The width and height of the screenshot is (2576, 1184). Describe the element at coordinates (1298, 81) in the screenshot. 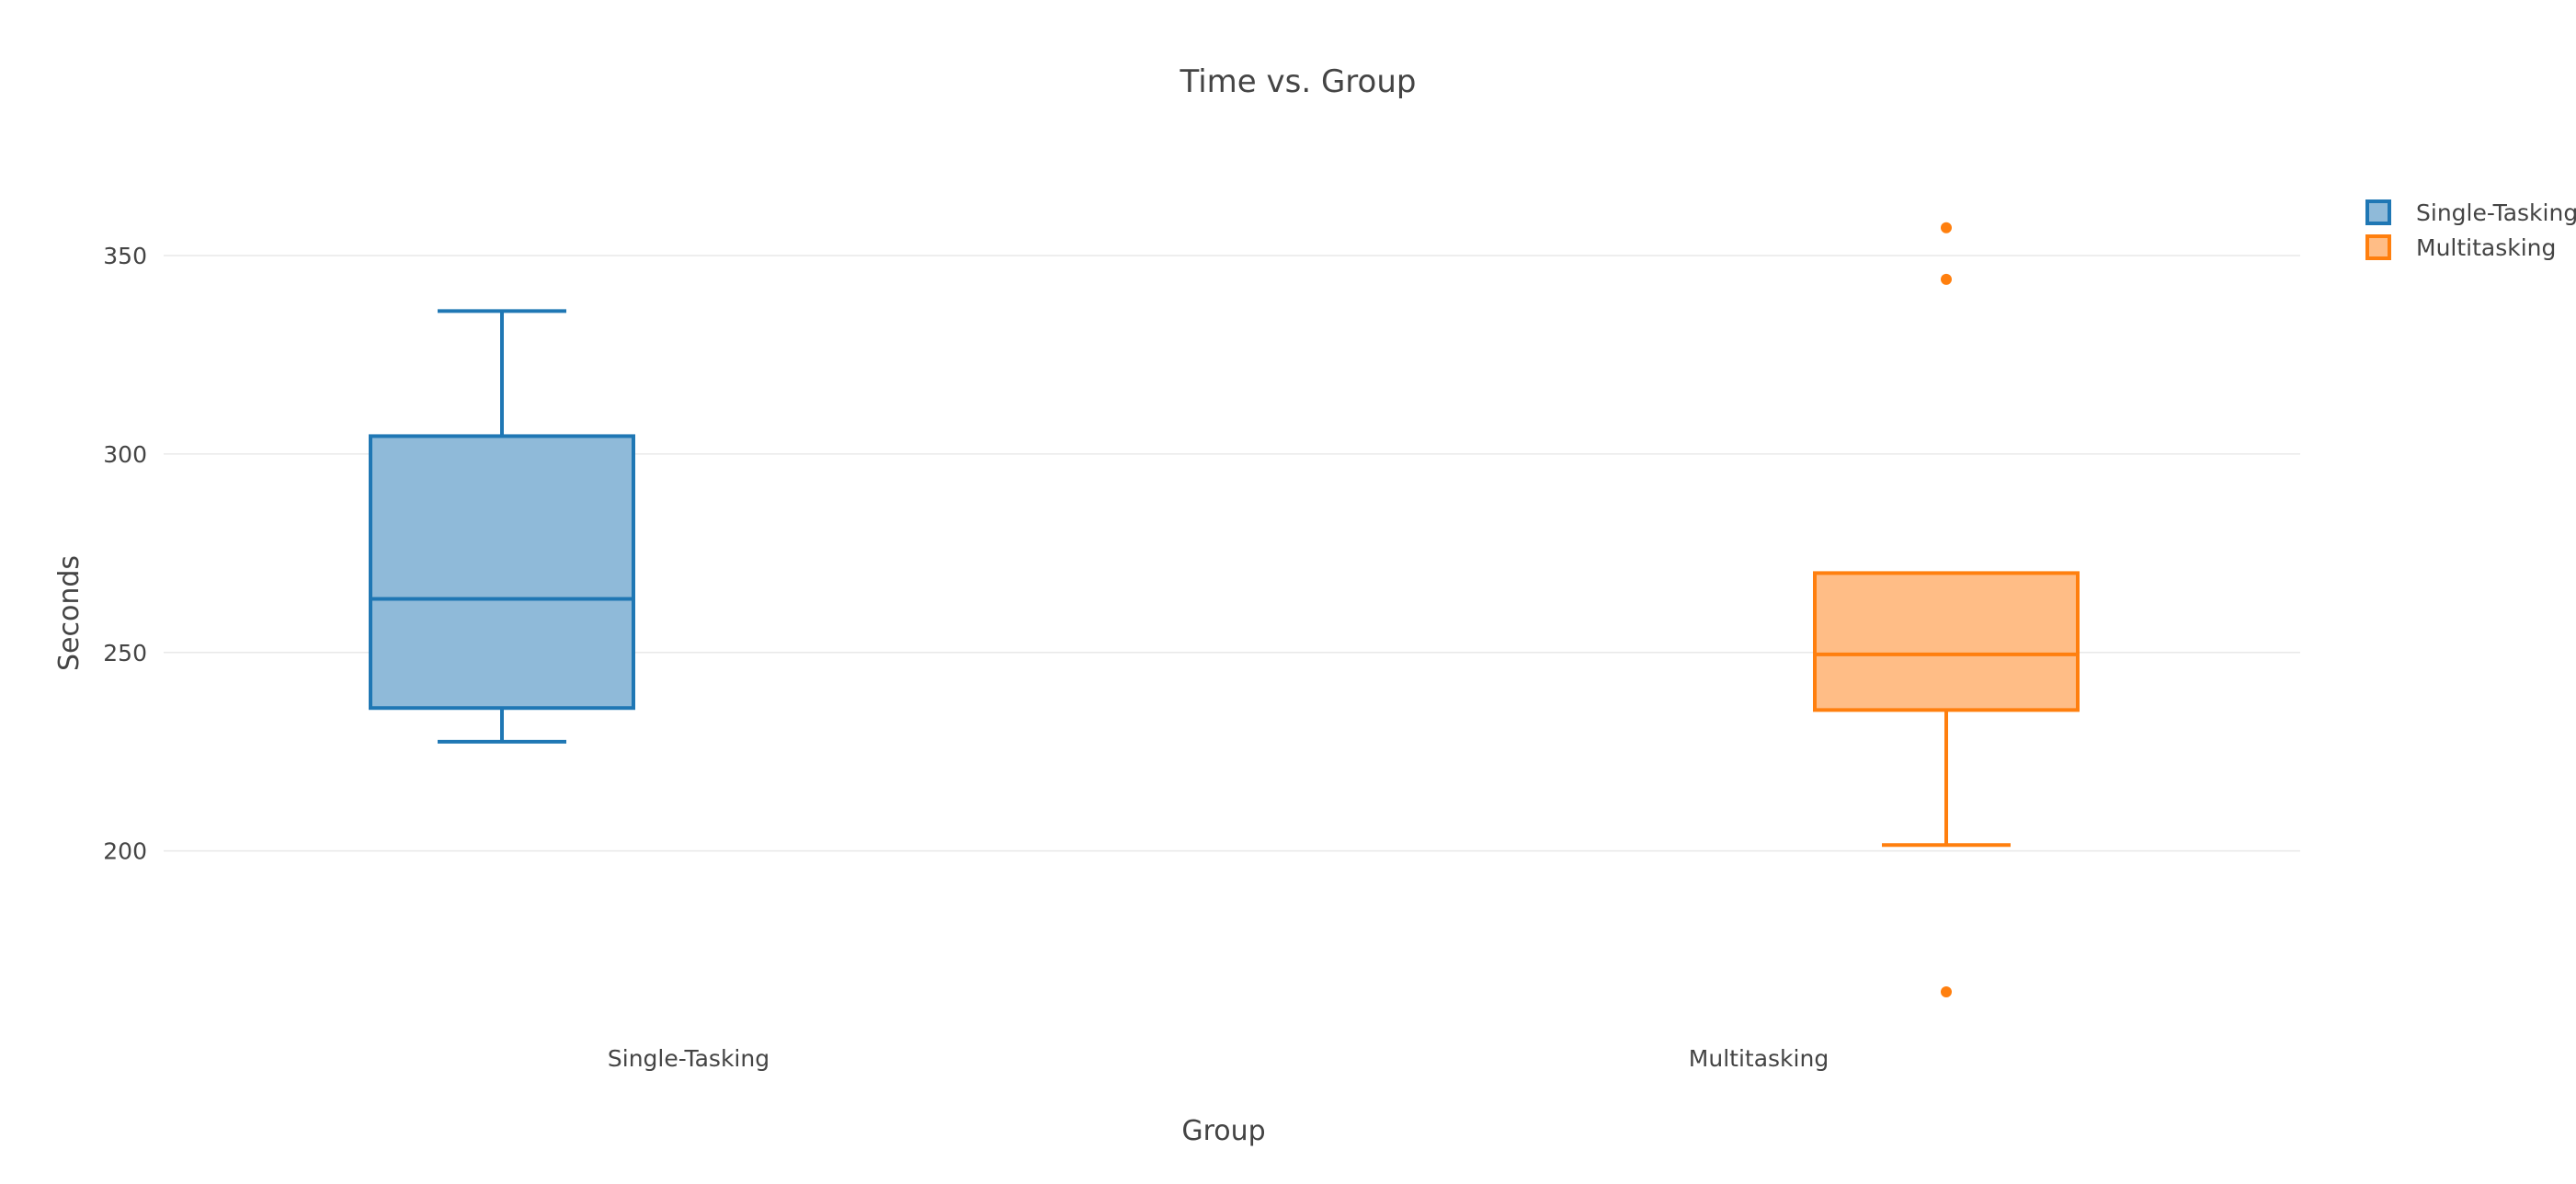

I see `chart-title: Time vs. Group` at that location.